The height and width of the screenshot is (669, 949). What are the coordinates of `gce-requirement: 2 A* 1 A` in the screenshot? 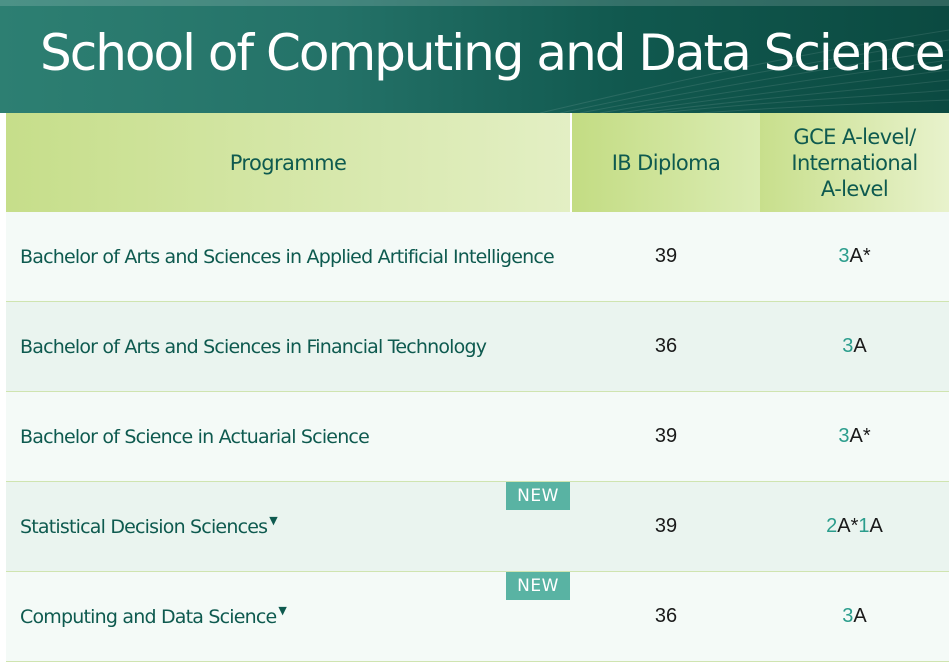 It's located at (854, 526).